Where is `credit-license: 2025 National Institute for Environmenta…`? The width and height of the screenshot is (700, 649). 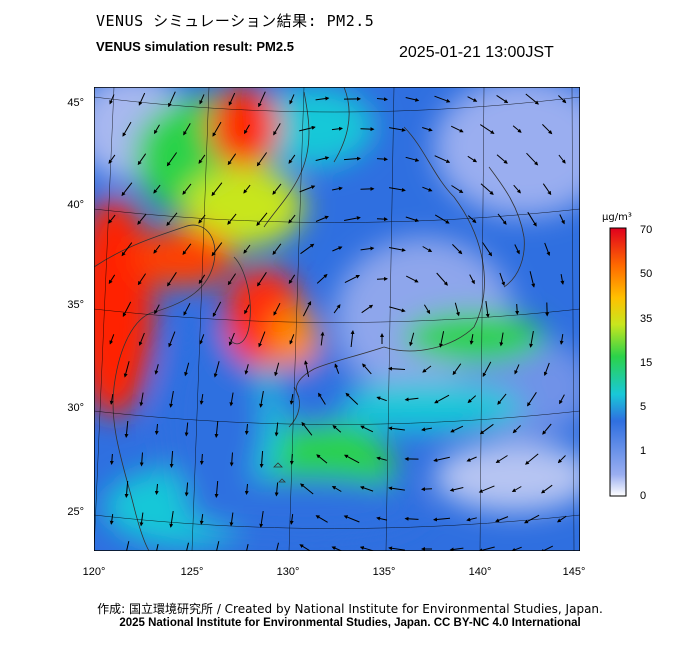 credit-license: 2025 National Institute for Environmenta… is located at coordinates (350, 623).